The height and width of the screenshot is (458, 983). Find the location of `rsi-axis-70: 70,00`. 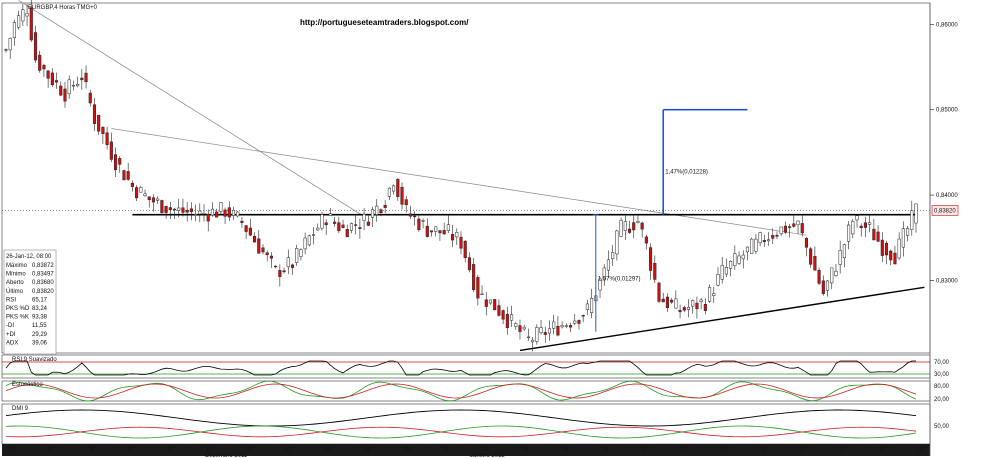

rsi-axis-70: 70,00 is located at coordinates (942, 363).